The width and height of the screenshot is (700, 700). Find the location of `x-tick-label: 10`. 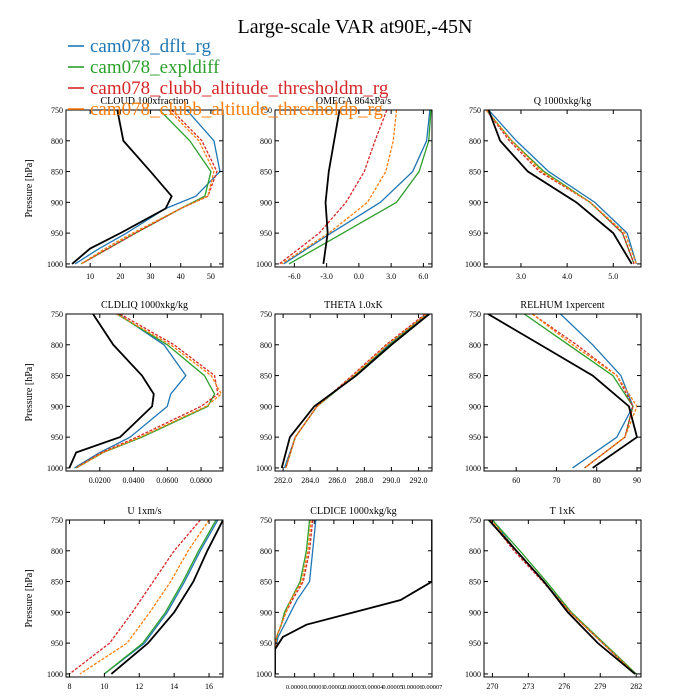

x-tick-label: 10 is located at coordinates (90, 276).